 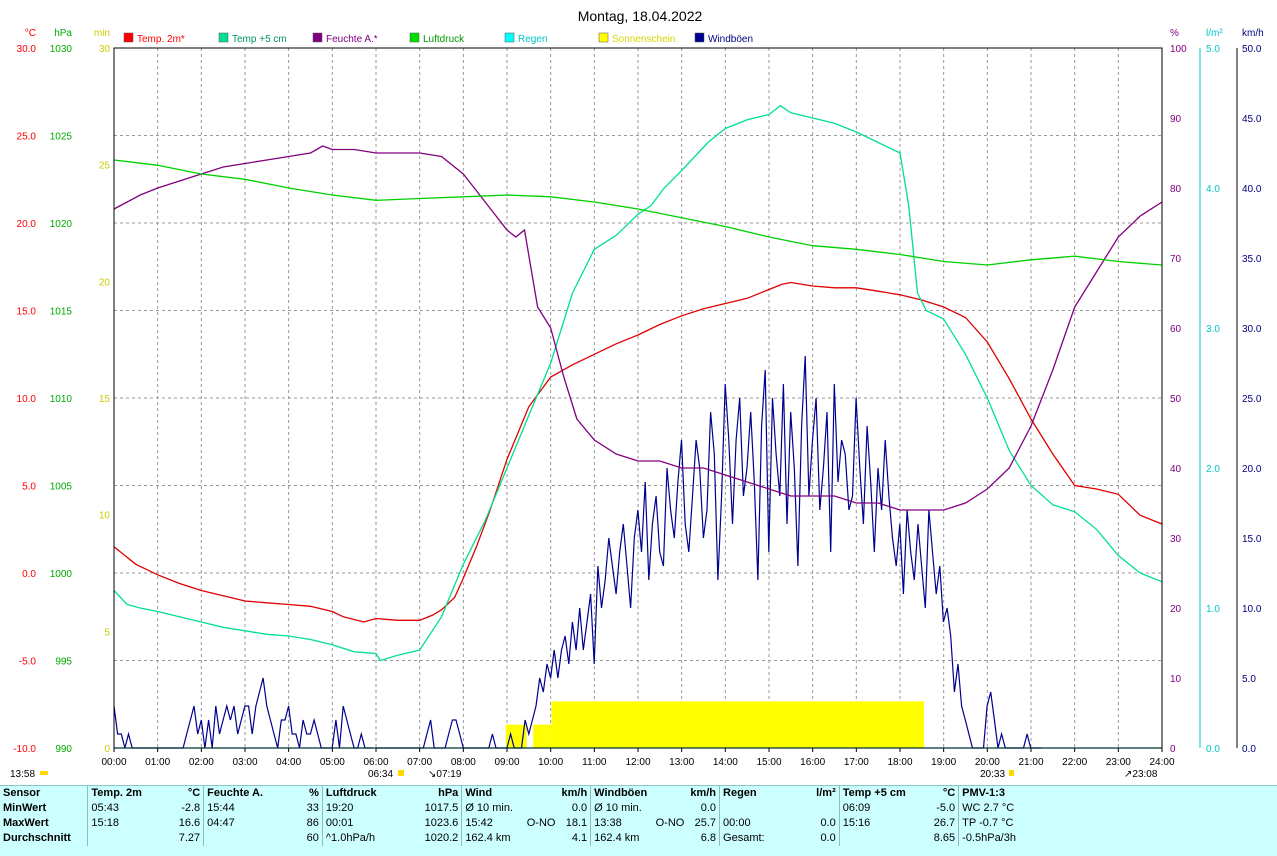 What do you see at coordinates (22, 793) in the screenshot?
I see `stats-header-sensor: Sensor` at bounding box center [22, 793].